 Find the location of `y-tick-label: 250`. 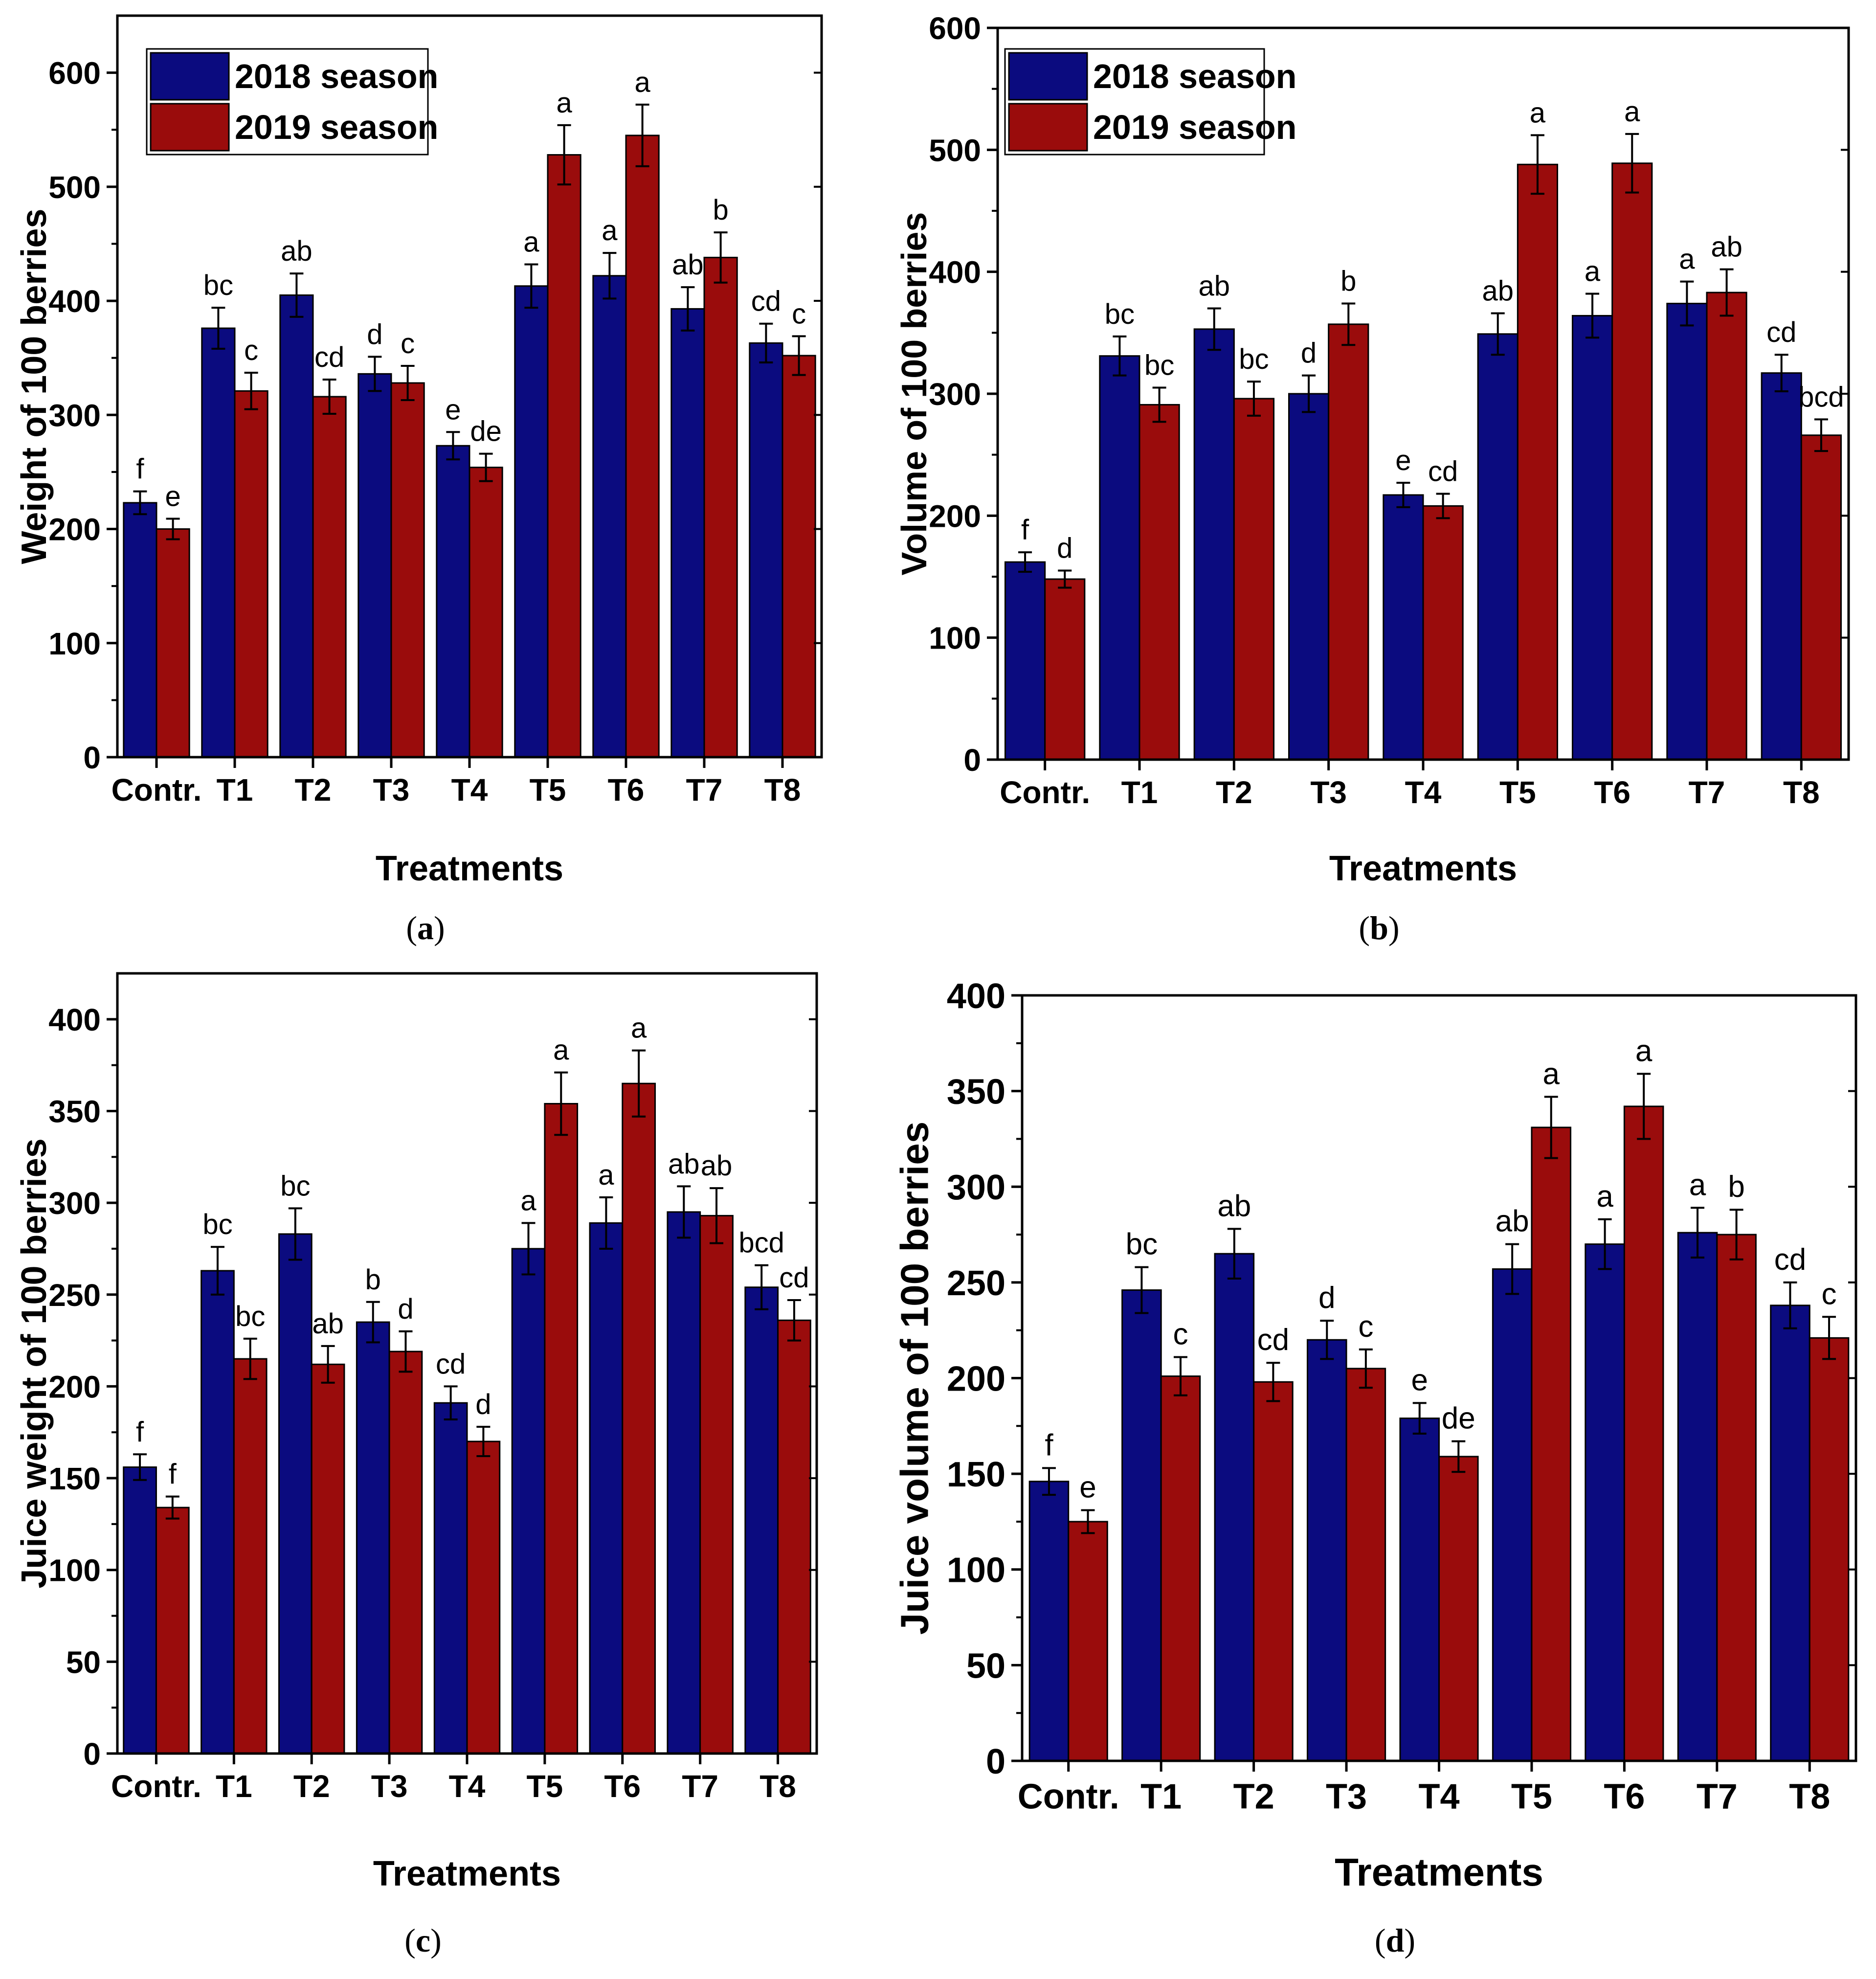

y-tick-label: 250 is located at coordinates (74, 1295).